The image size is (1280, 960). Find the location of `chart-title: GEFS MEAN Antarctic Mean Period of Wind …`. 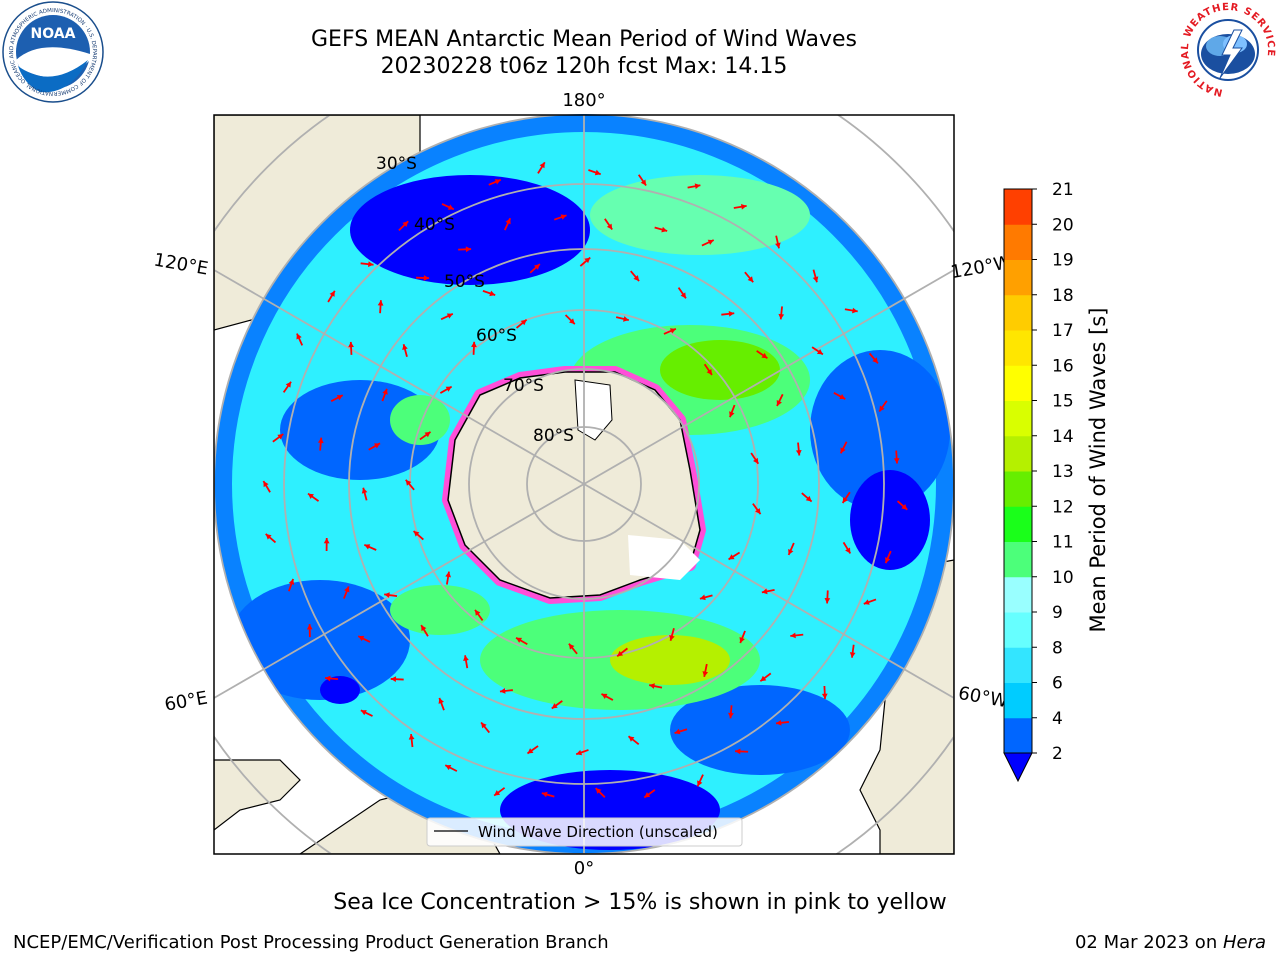

chart-title: GEFS MEAN Antarctic Mean Period of Wind … is located at coordinates (584, 39).